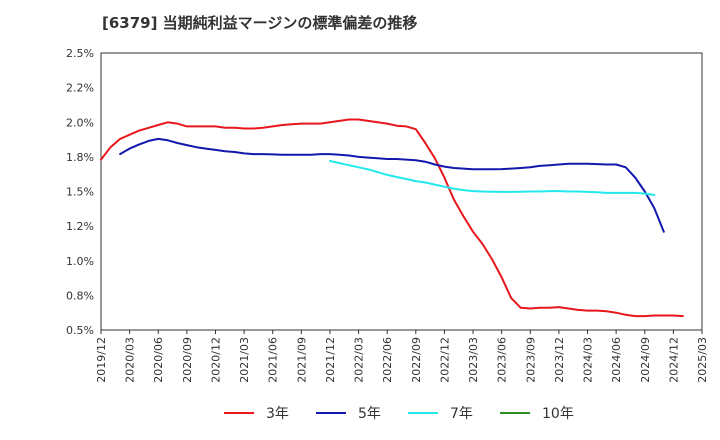 The height and width of the screenshot is (440, 720). Describe the element at coordinates (187, 360) in the screenshot. I see `x-tick-label: 2020/09` at that location.